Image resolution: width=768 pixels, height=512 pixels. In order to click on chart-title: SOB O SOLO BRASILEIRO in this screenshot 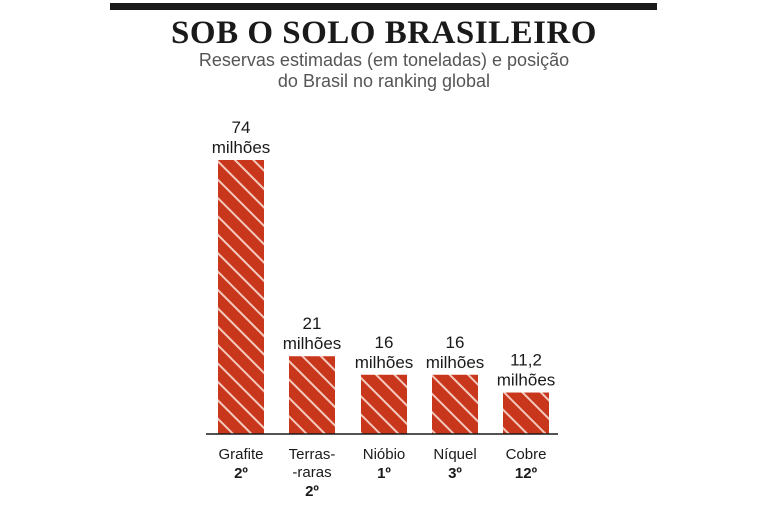, I will do `click(384, 33)`.